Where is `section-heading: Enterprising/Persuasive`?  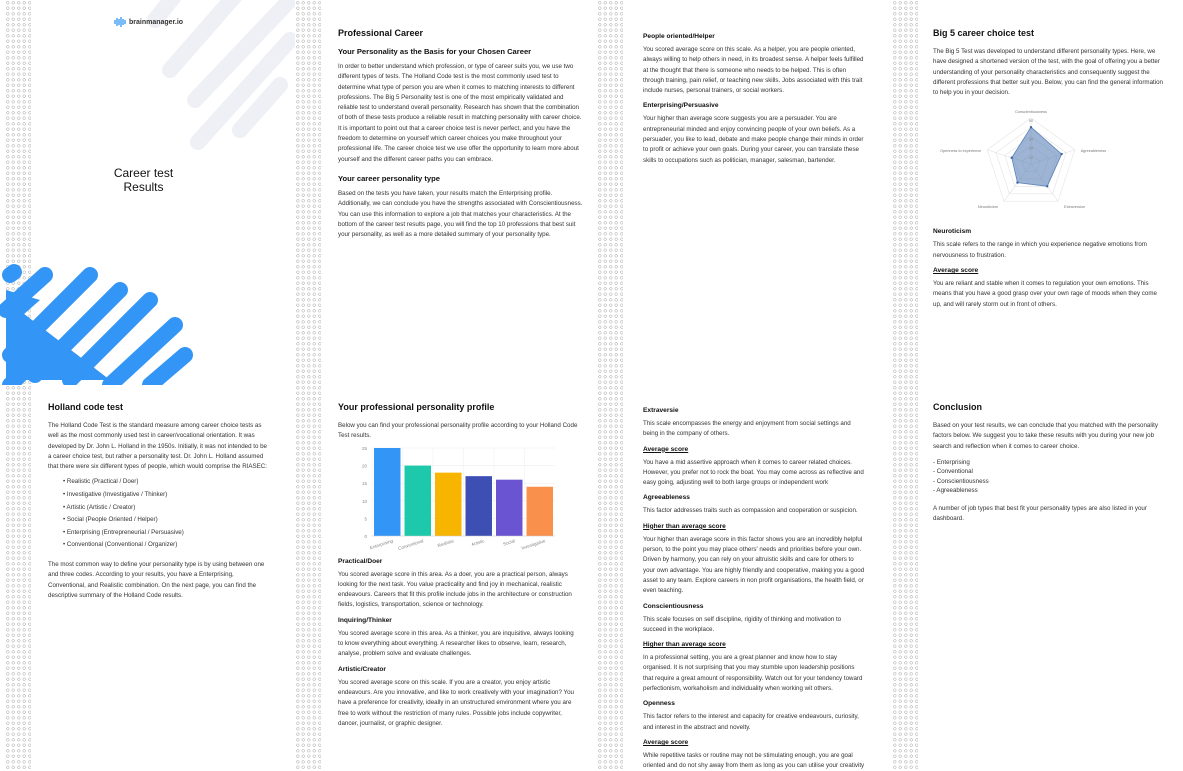 section-heading: Enterprising/Persuasive is located at coordinates (681, 106).